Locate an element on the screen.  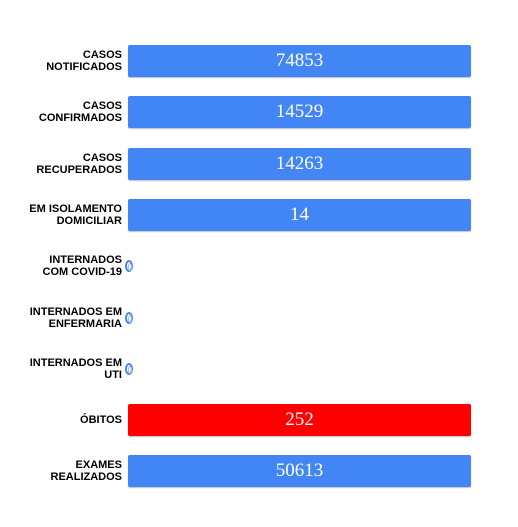
bar-value-label: 50613 is located at coordinates (299, 471).